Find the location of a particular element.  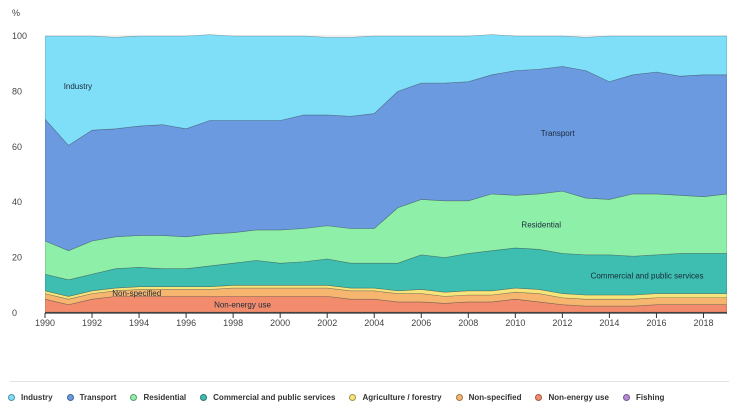

y-tick-label: 80 is located at coordinates (17, 91).